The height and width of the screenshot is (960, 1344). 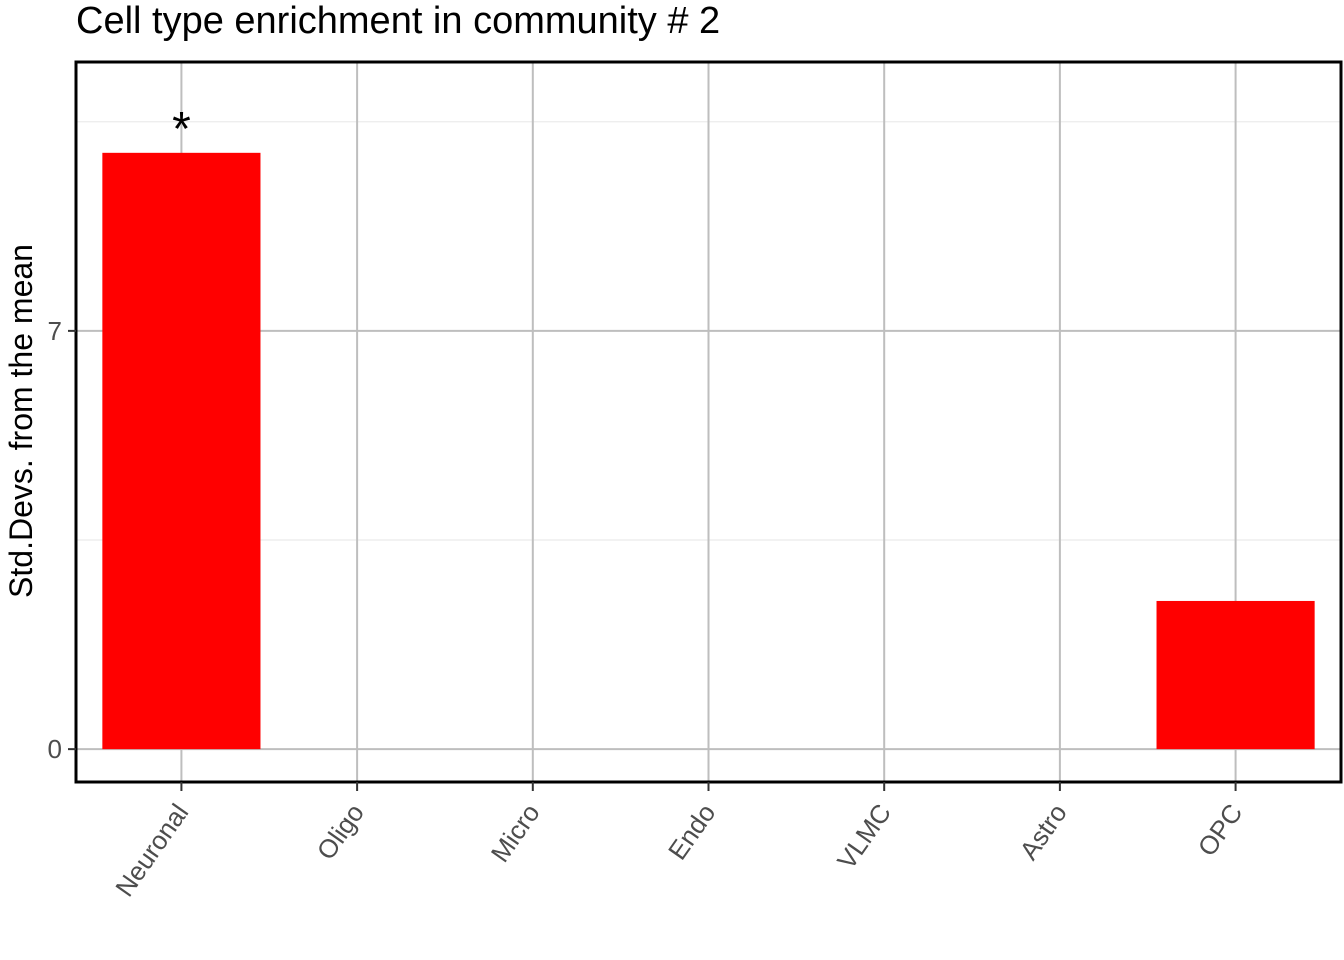 I want to click on y-tick-label: 7, so click(x=55, y=331).